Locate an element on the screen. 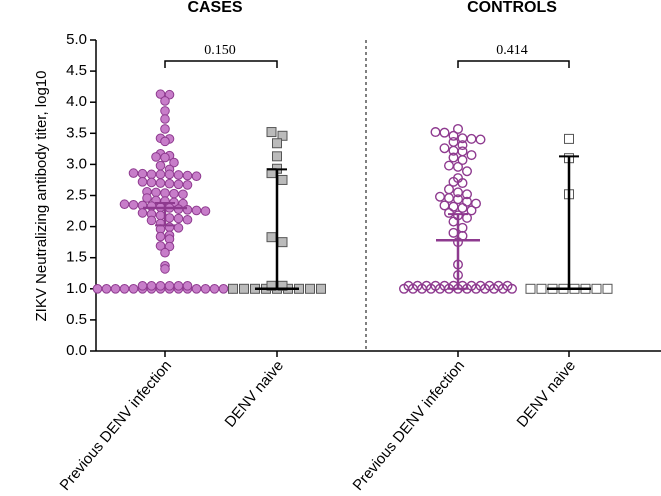 This screenshot has height=496, width=661. y-tick-label: 5.0 is located at coordinates (76, 39).